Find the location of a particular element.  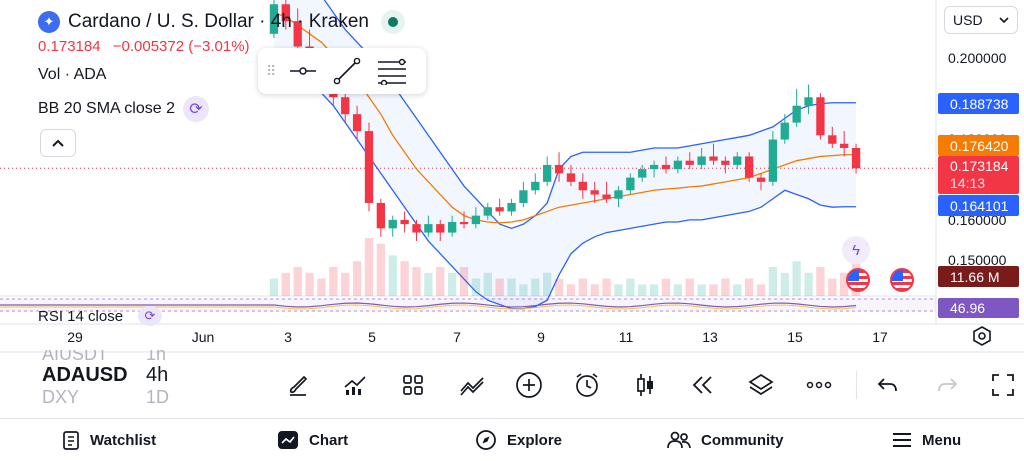

hamburger-icon is located at coordinates (902, 440).